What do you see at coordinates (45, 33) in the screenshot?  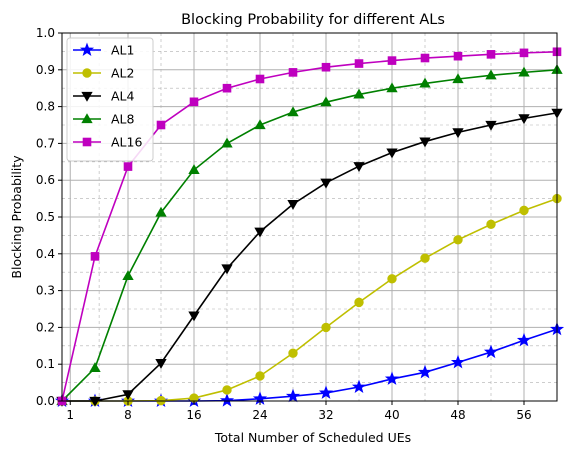 I see `y-tick-label: 1.0` at bounding box center [45, 33].